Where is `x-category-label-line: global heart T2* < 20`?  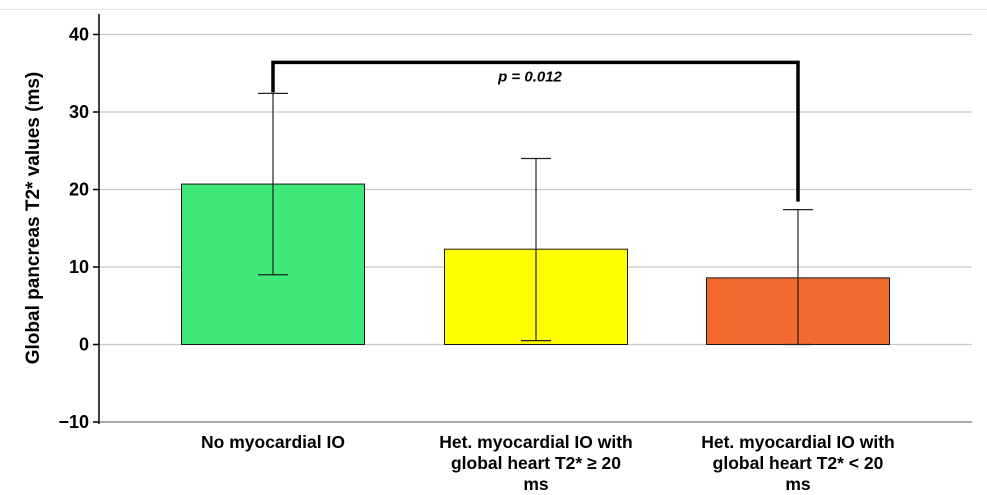 x-category-label-line: global heart T2* < 20 is located at coordinates (798, 463).